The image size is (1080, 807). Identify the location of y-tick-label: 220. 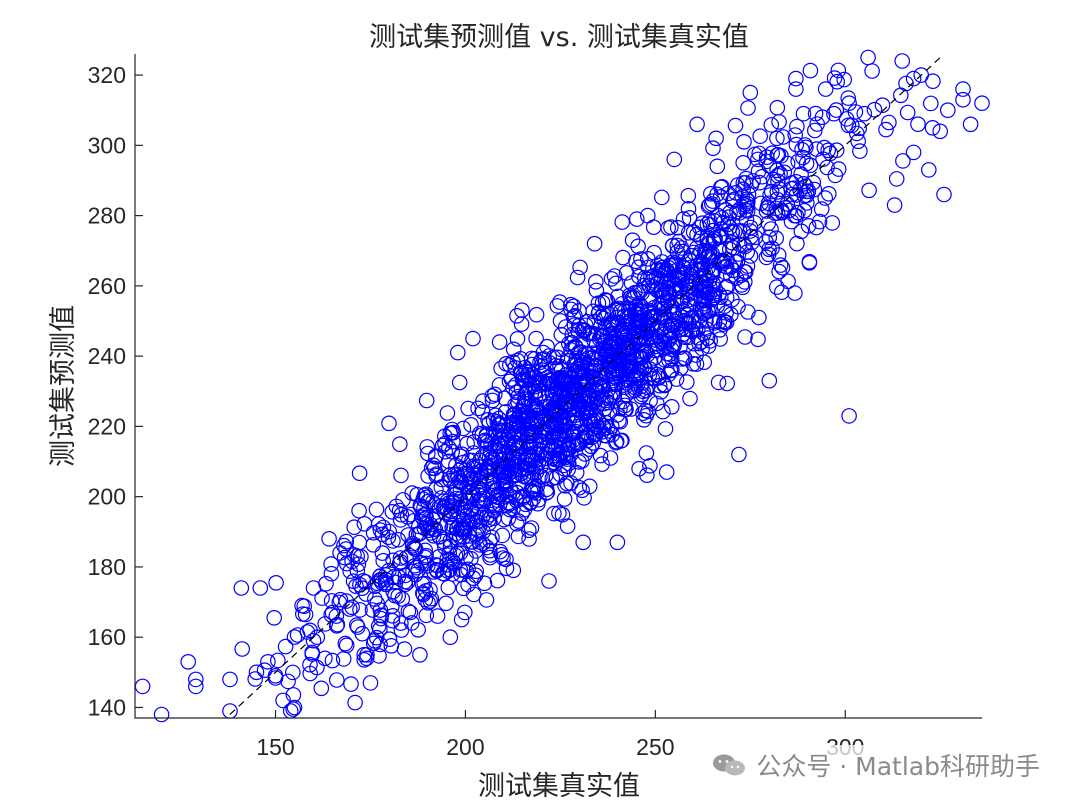
(107, 426).